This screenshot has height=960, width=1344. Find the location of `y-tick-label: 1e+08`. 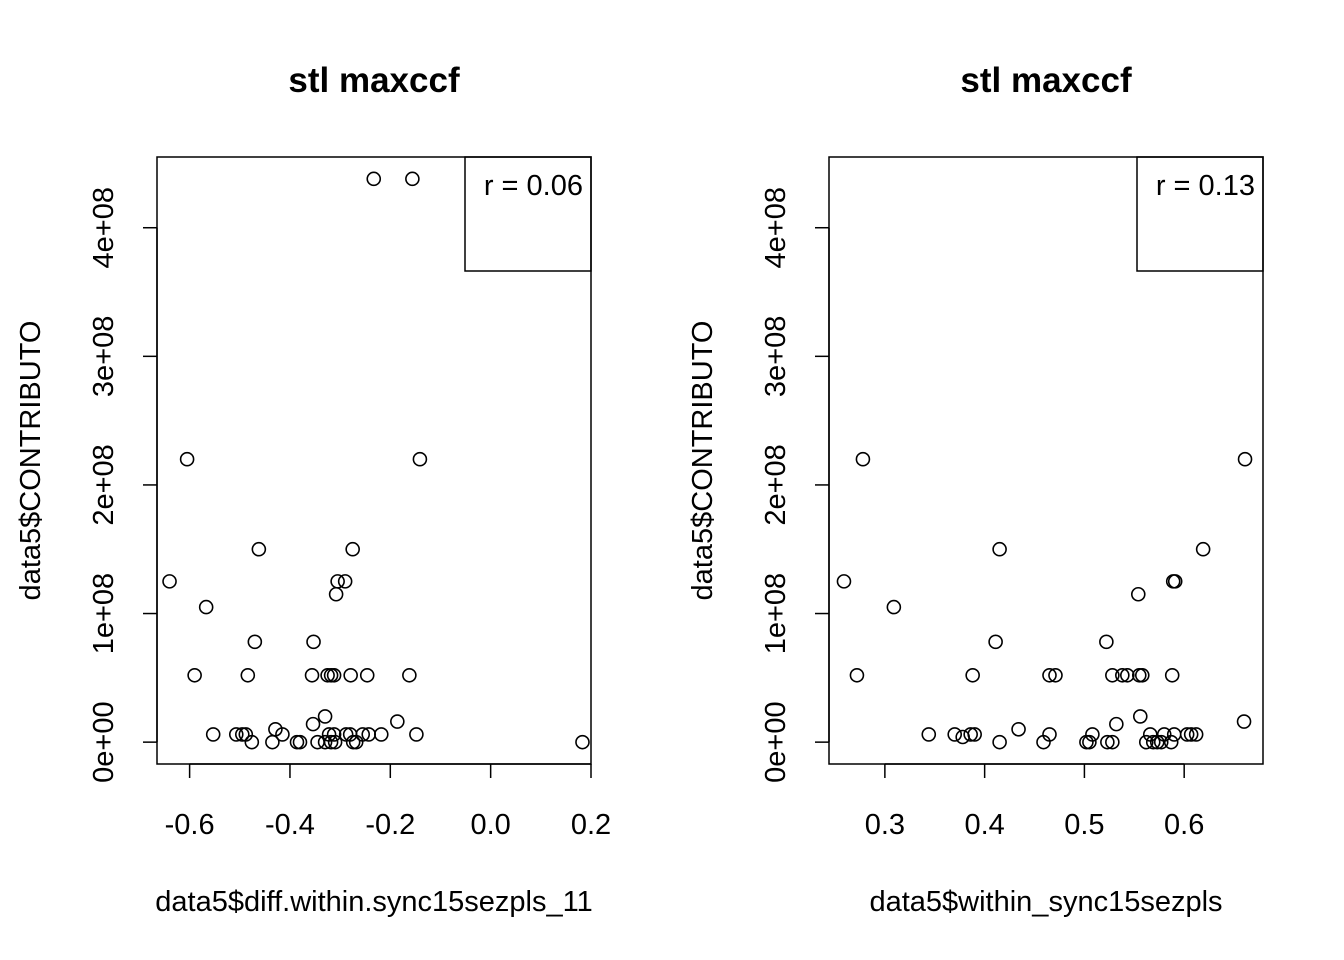

y-tick-label: 1e+08 is located at coordinates (104, 613).